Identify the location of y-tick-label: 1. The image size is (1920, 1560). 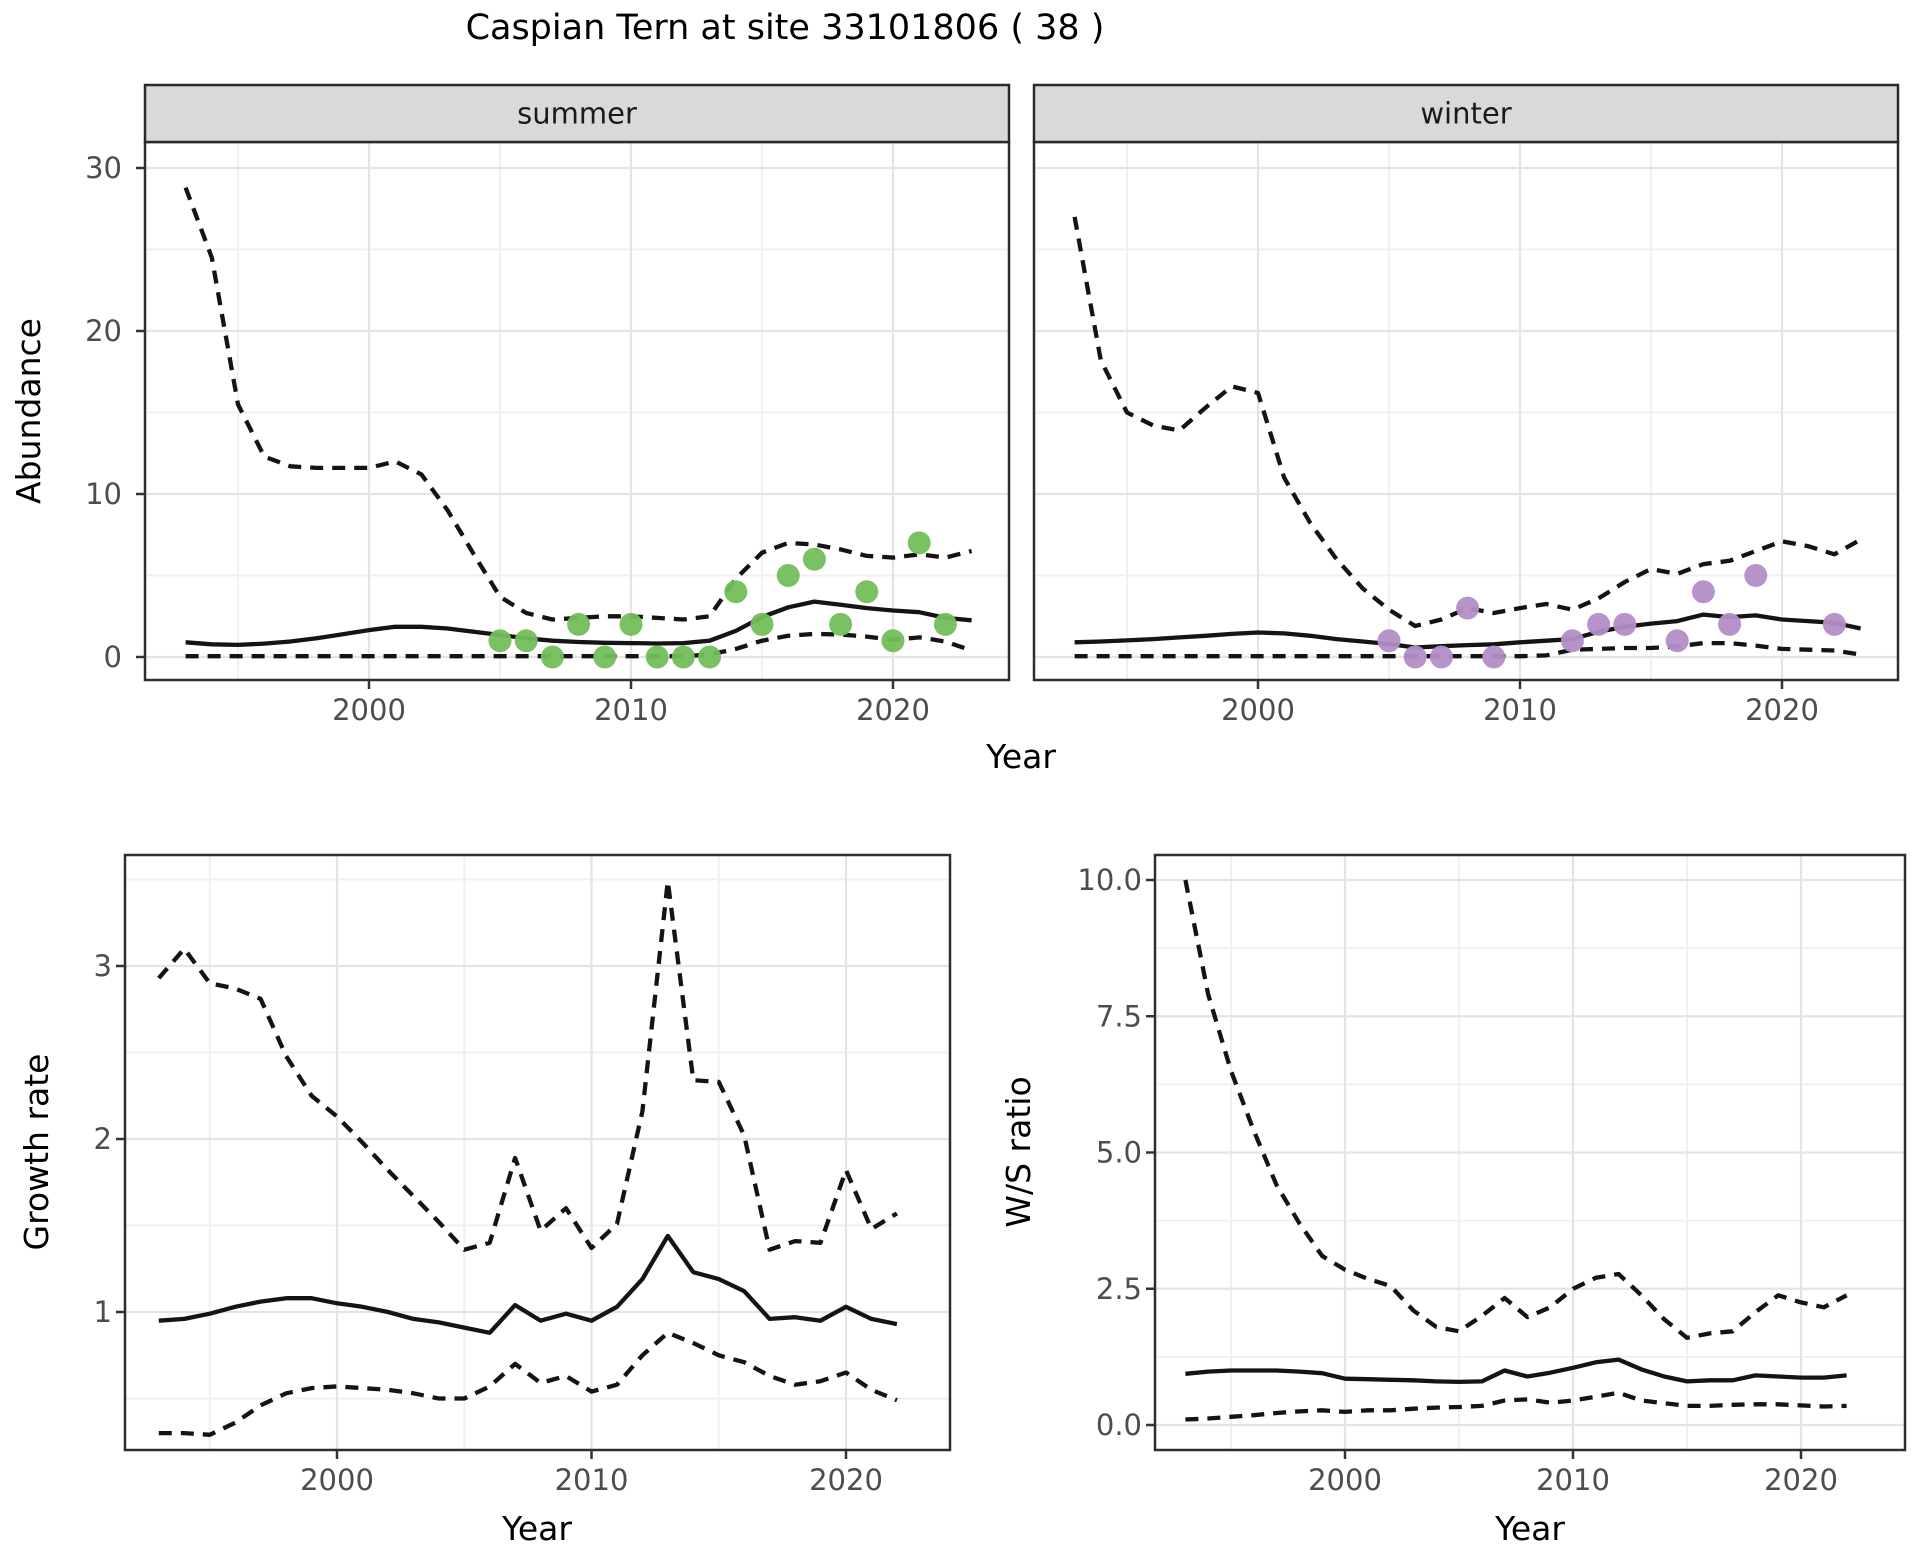
(103, 1312).